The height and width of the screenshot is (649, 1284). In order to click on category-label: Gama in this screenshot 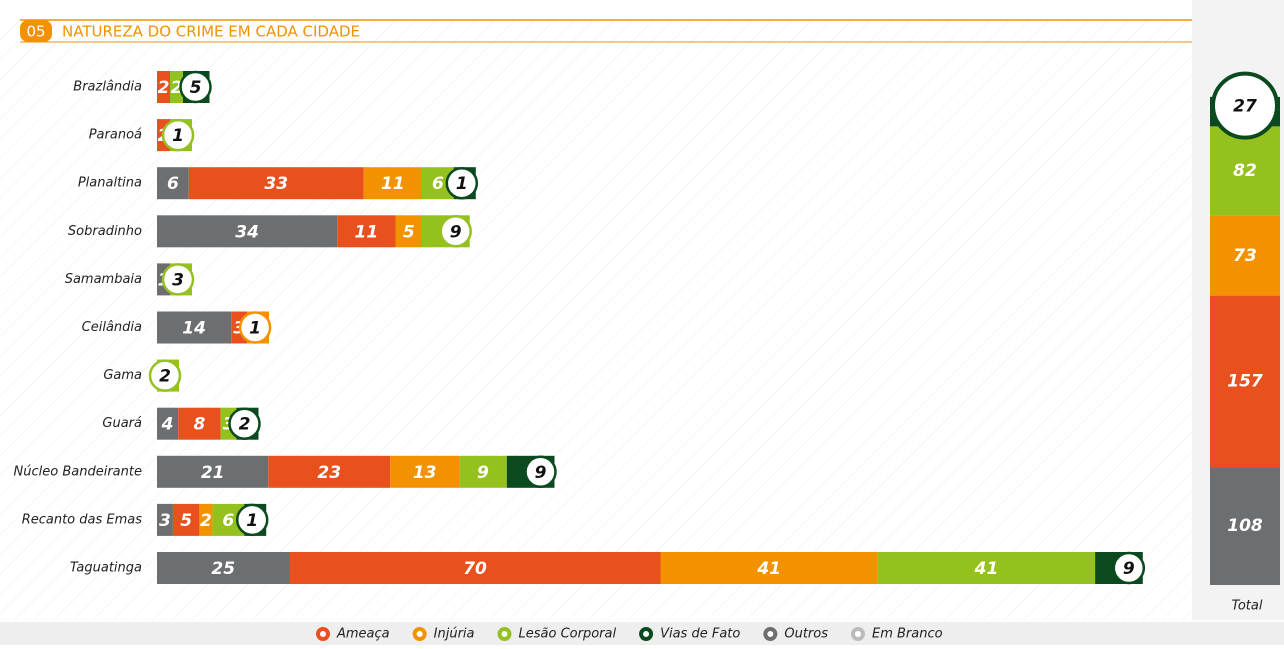, I will do `click(122, 375)`.